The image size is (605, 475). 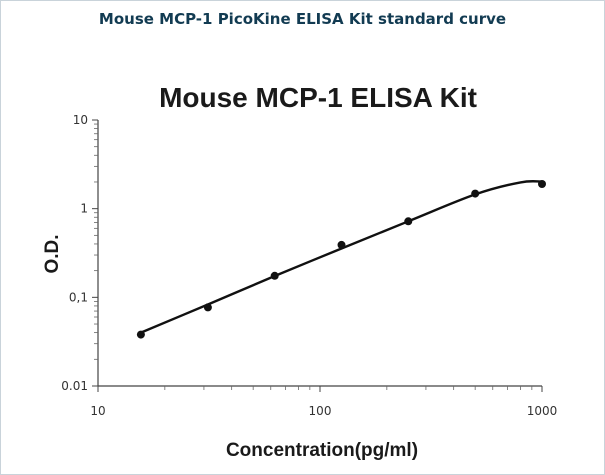 I want to click on y-tick-label: 1, so click(x=84, y=209).